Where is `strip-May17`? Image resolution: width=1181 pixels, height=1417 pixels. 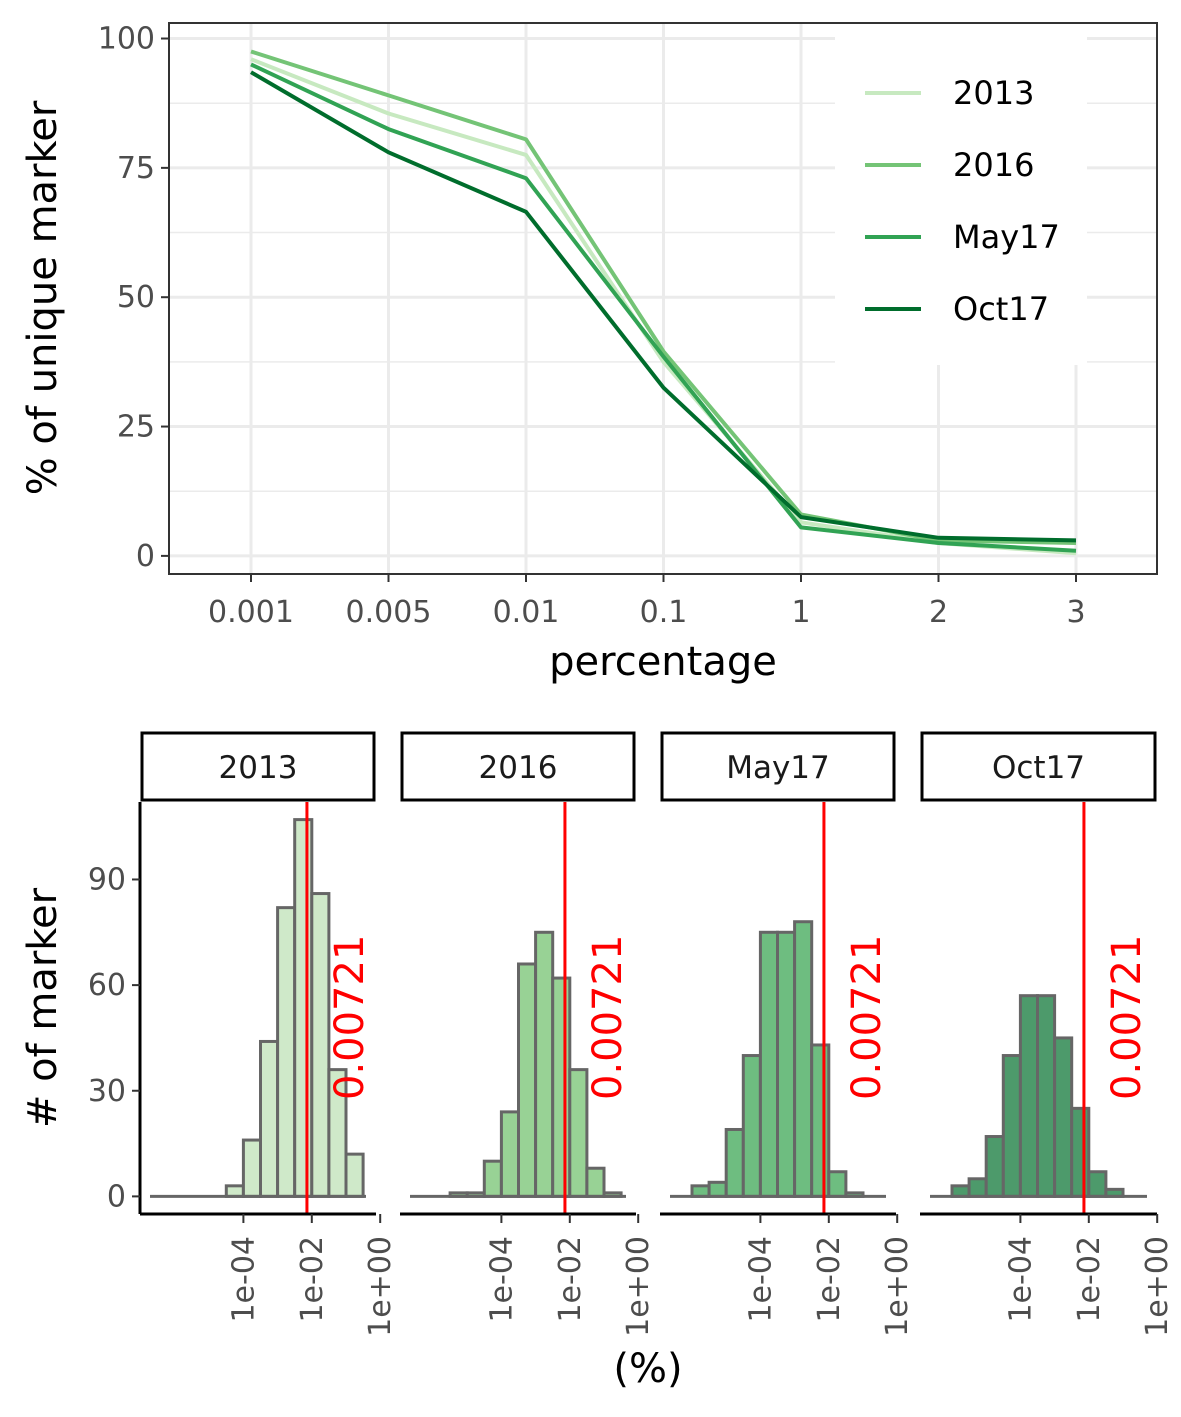 strip-May17 is located at coordinates (778, 766).